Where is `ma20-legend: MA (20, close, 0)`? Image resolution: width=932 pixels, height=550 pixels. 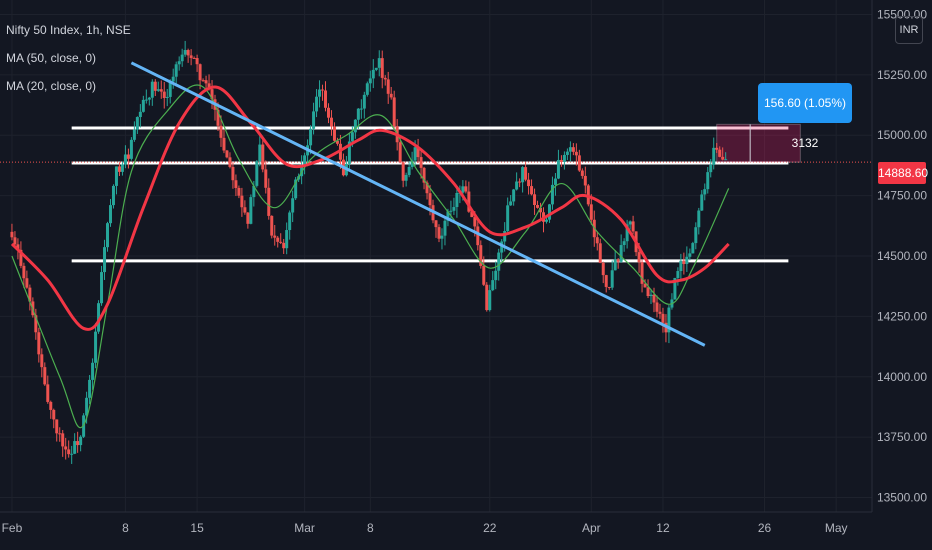
ma20-legend: MA (20, close, 0) is located at coordinates (51, 86).